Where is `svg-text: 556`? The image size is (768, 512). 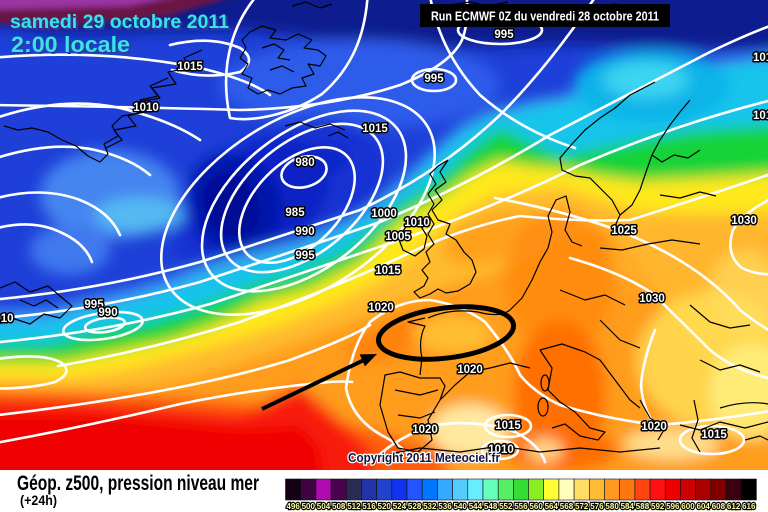 svg-text: 556 is located at coordinates (521, 506).